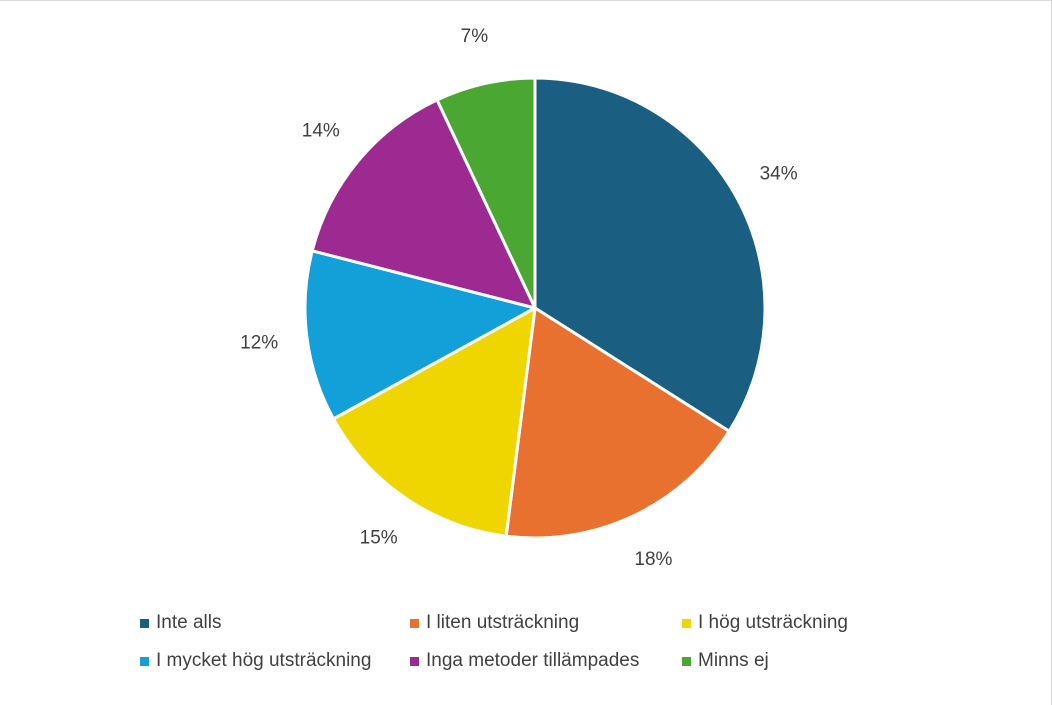 The image size is (1052, 705). I want to click on legend-label: Inga metoder tillämpades, so click(533, 660).